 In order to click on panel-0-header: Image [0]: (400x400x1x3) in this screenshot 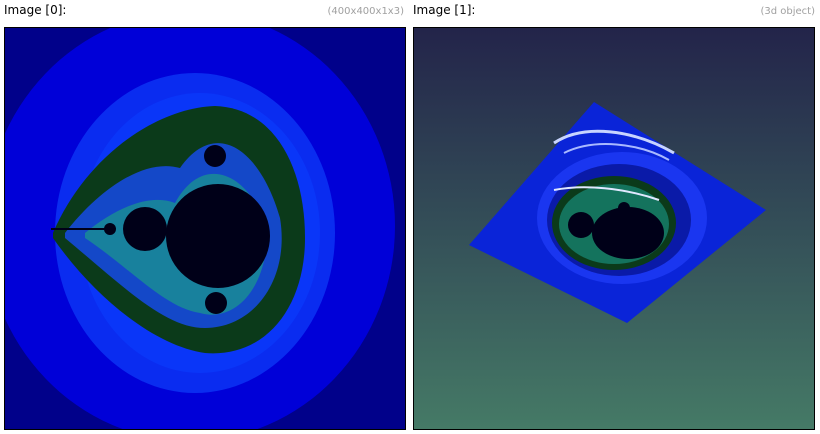, I will do `click(204, 12)`.